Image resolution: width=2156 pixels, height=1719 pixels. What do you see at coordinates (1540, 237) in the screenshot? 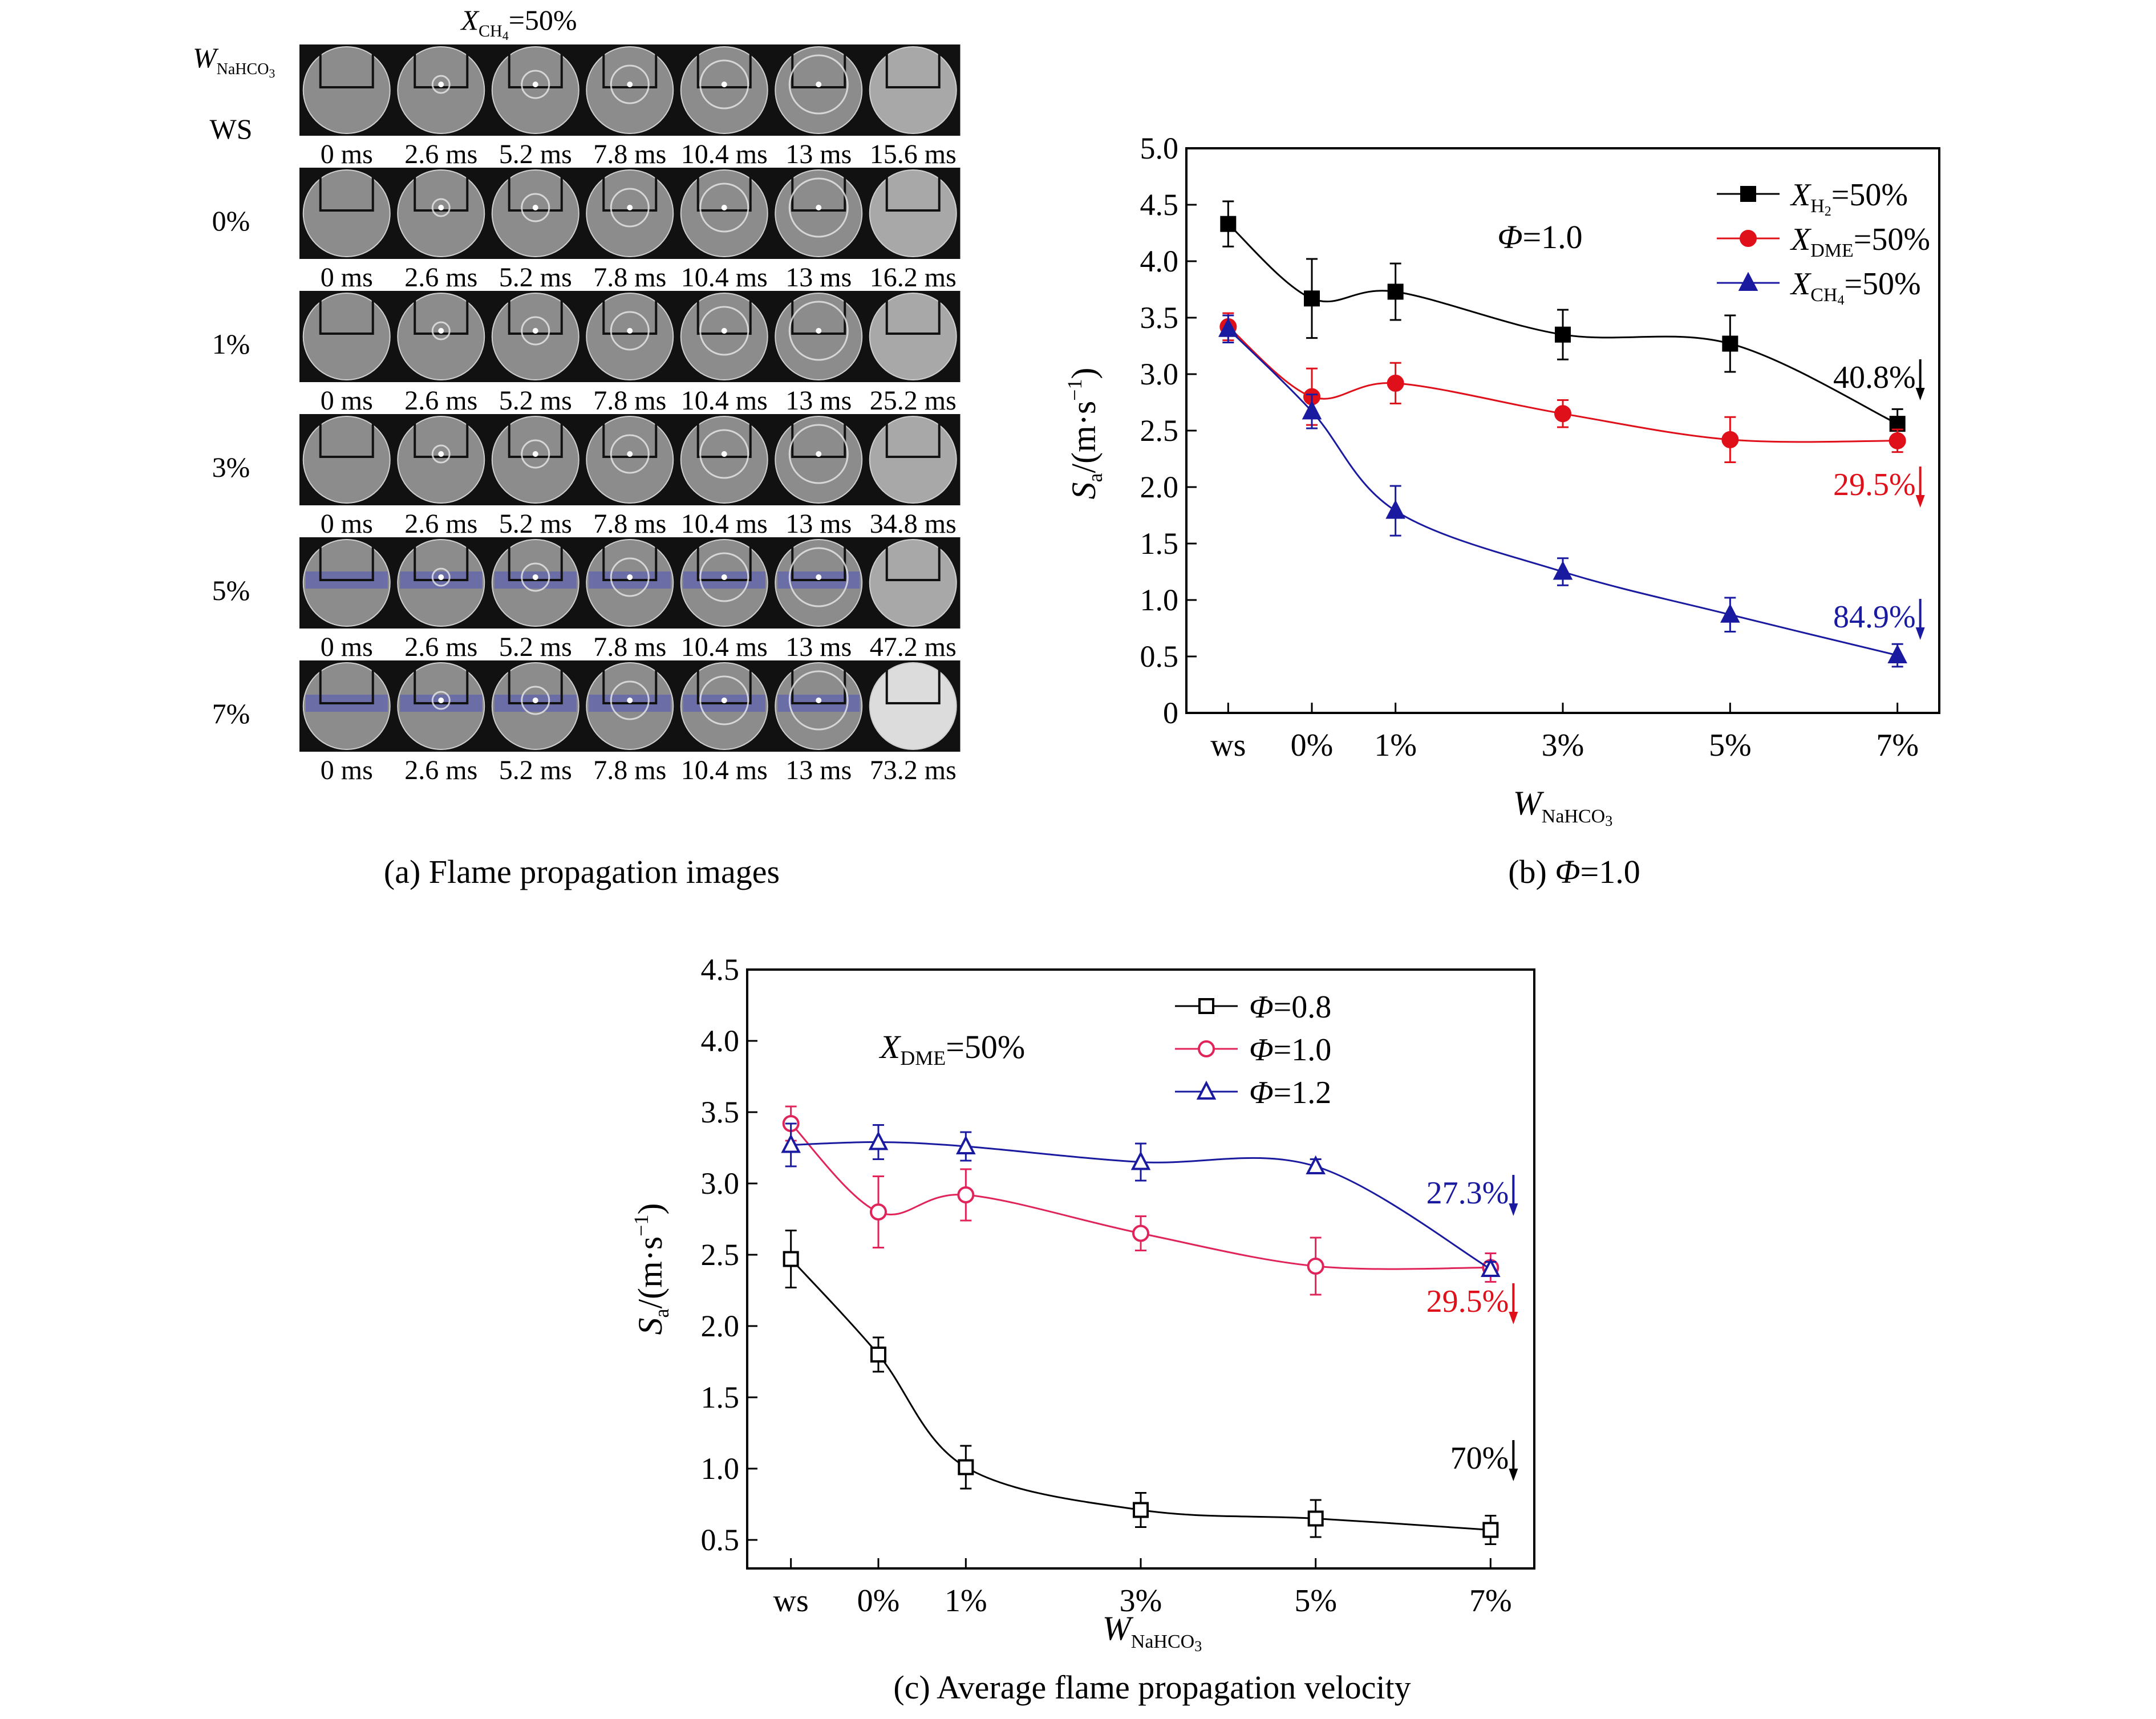
I see `chart-b-annotation: Φ=1.0` at bounding box center [1540, 237].